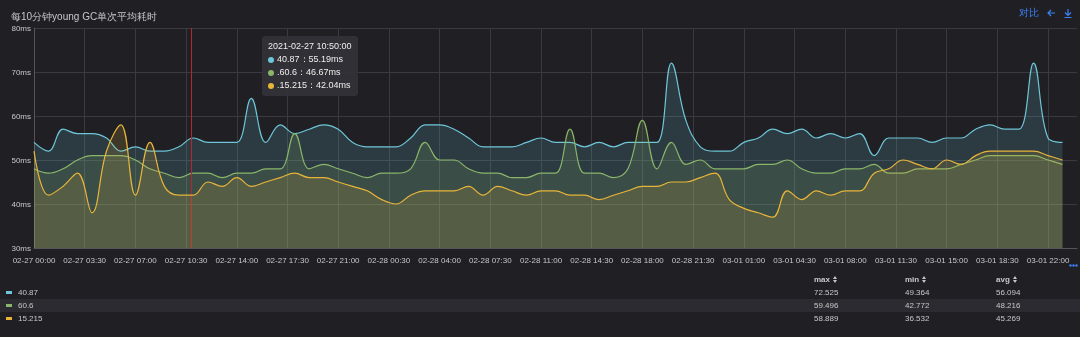 This screenshot has height=337, width=1080. What do you see at coordinates (237, 260) in the screenshot?
I see `x-tick-label: 02-27 14:00` at bounding box center [237, 260].